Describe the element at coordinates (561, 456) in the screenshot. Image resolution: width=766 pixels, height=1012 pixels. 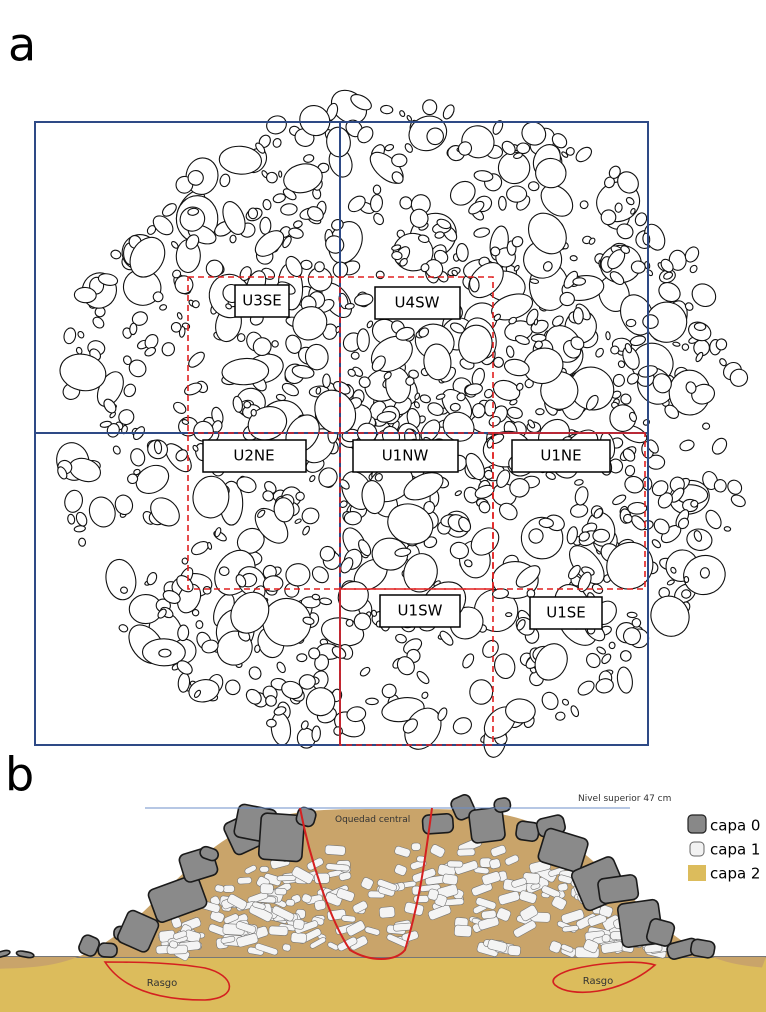
I see `label-box` at that location.